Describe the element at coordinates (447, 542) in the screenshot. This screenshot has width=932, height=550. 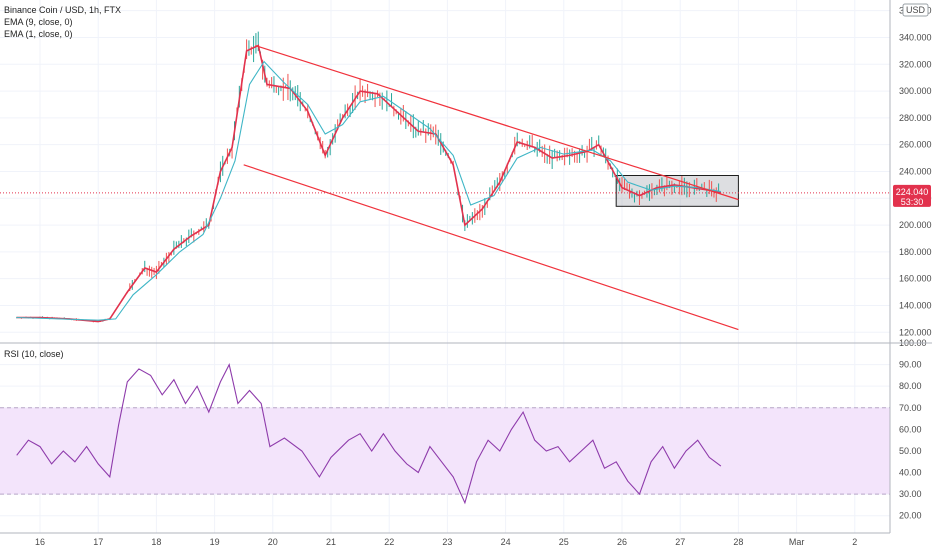
I see `x-tick-label: 23` at that location.